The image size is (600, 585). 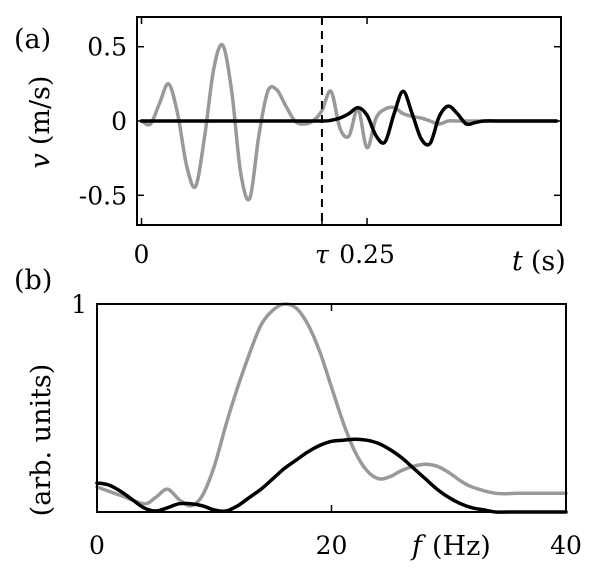 What do you see at coordinates (97, 545) in the screenshot?
I see `panel-b-x-tick-label: 0` at bounding box center [97, 545].